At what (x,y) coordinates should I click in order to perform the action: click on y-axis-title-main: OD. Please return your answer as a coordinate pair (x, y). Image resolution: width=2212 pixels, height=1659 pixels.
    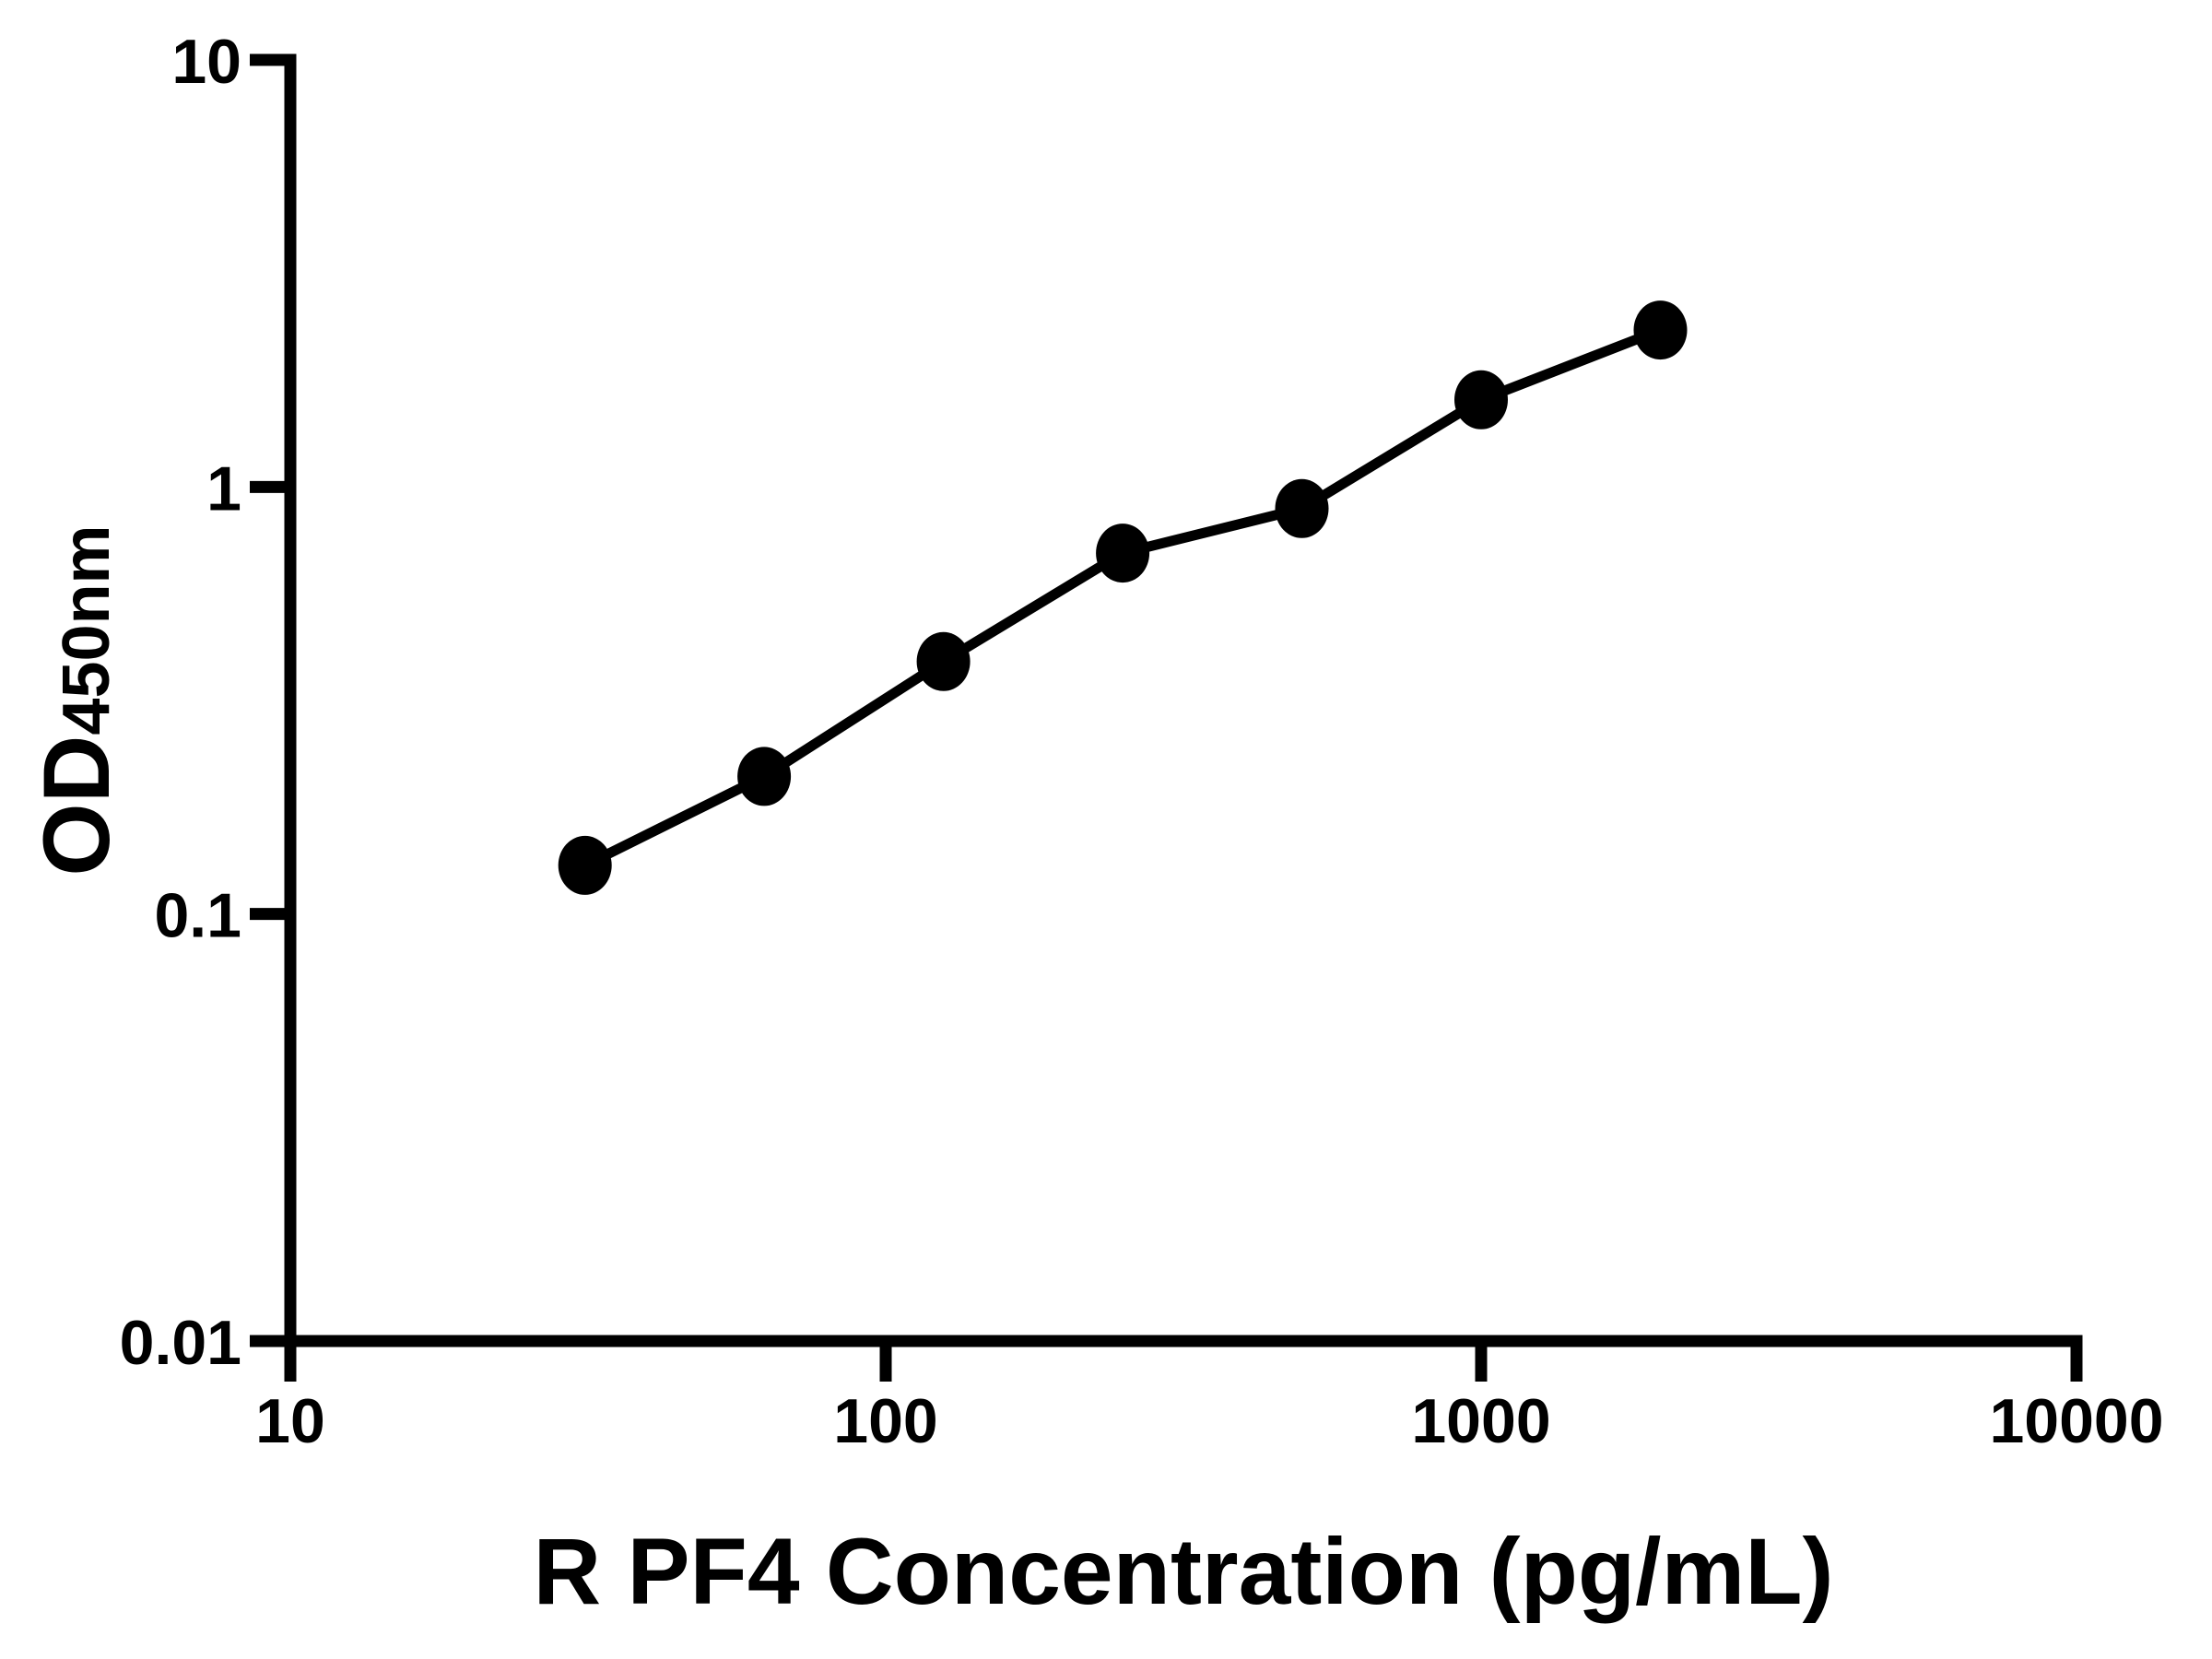
    Looking at the image, I should click on (76, 806).